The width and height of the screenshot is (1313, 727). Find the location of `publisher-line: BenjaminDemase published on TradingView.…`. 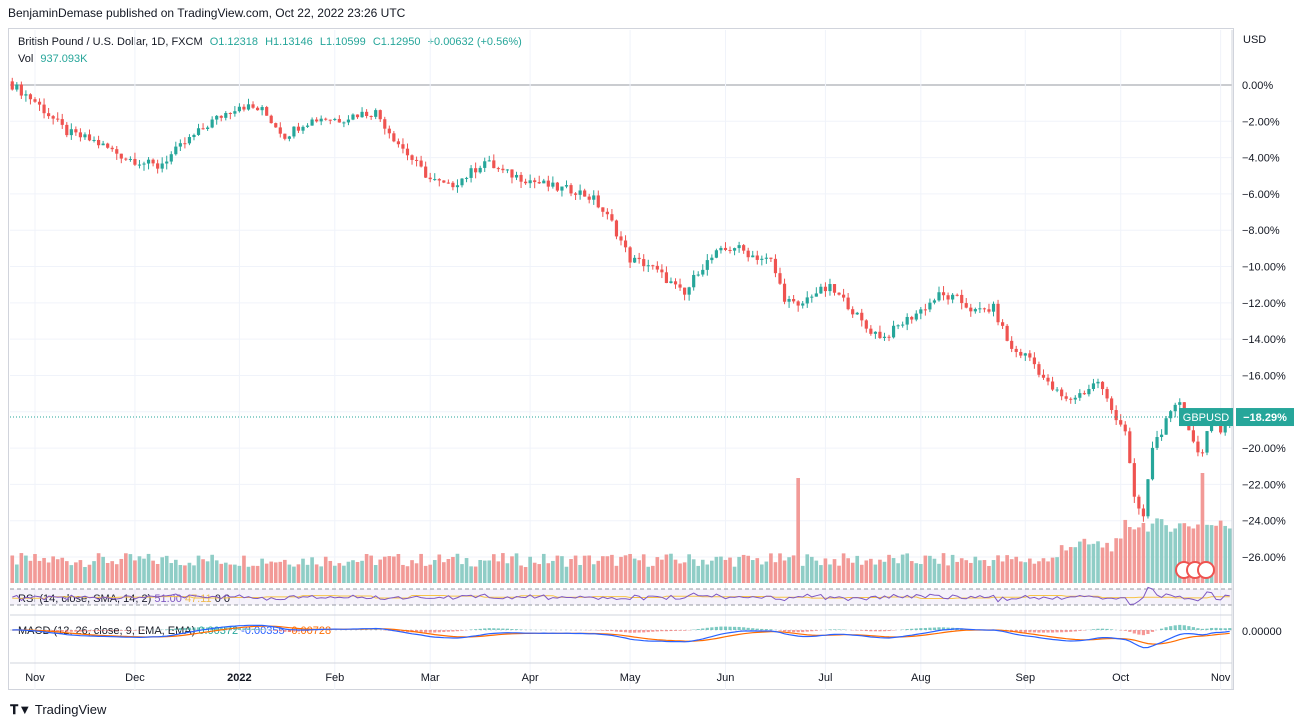

publisher-line: BenjaminDemase published on TradingView.… is located at coordinates (207, 13).